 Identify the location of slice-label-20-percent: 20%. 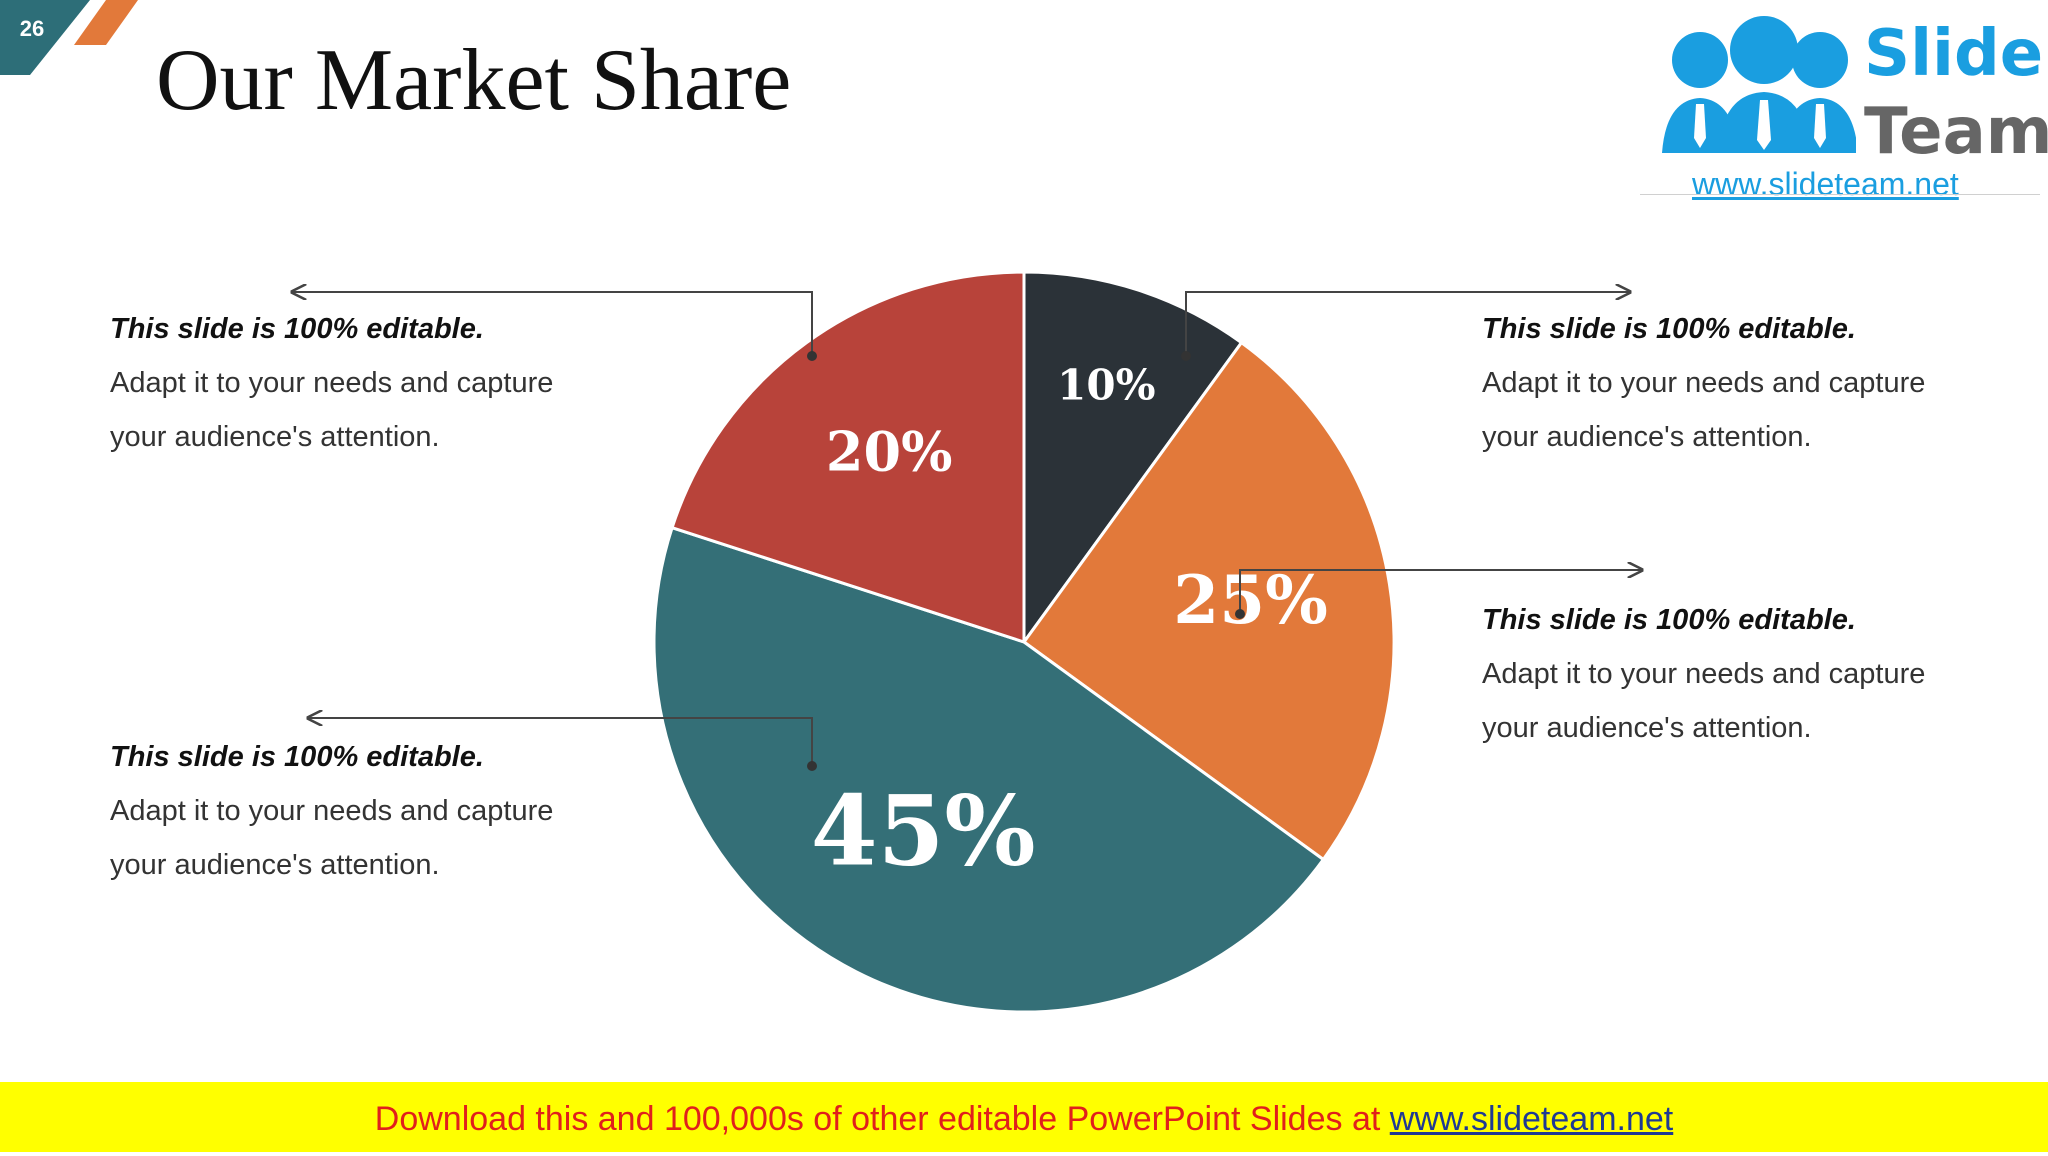
(889, 452).